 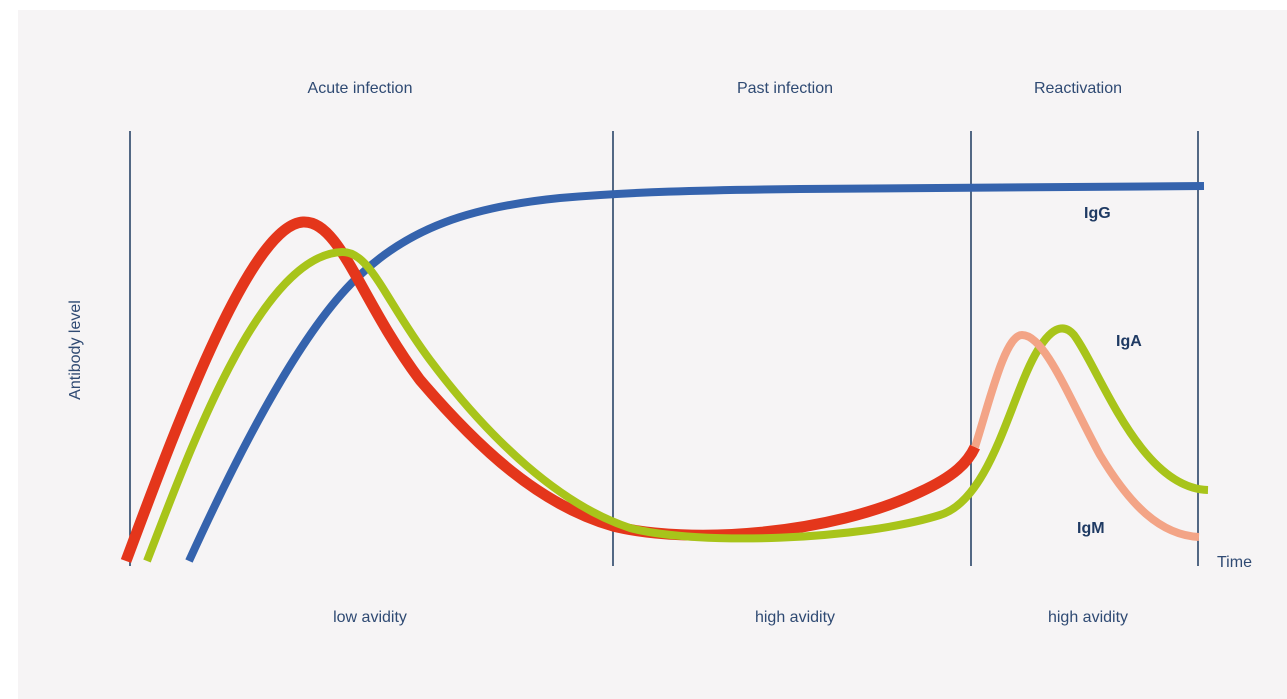 What do you see at coordinates (75, 350) in the screenshot?
I see `y-axis-label: Antibody level` at bounding box center [75, 350].